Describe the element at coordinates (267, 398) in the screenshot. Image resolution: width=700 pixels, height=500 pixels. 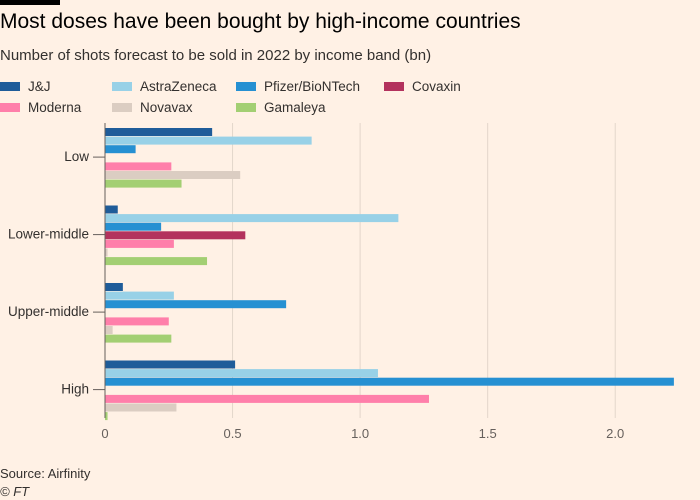
I see `bar-high-moderna` at that location.